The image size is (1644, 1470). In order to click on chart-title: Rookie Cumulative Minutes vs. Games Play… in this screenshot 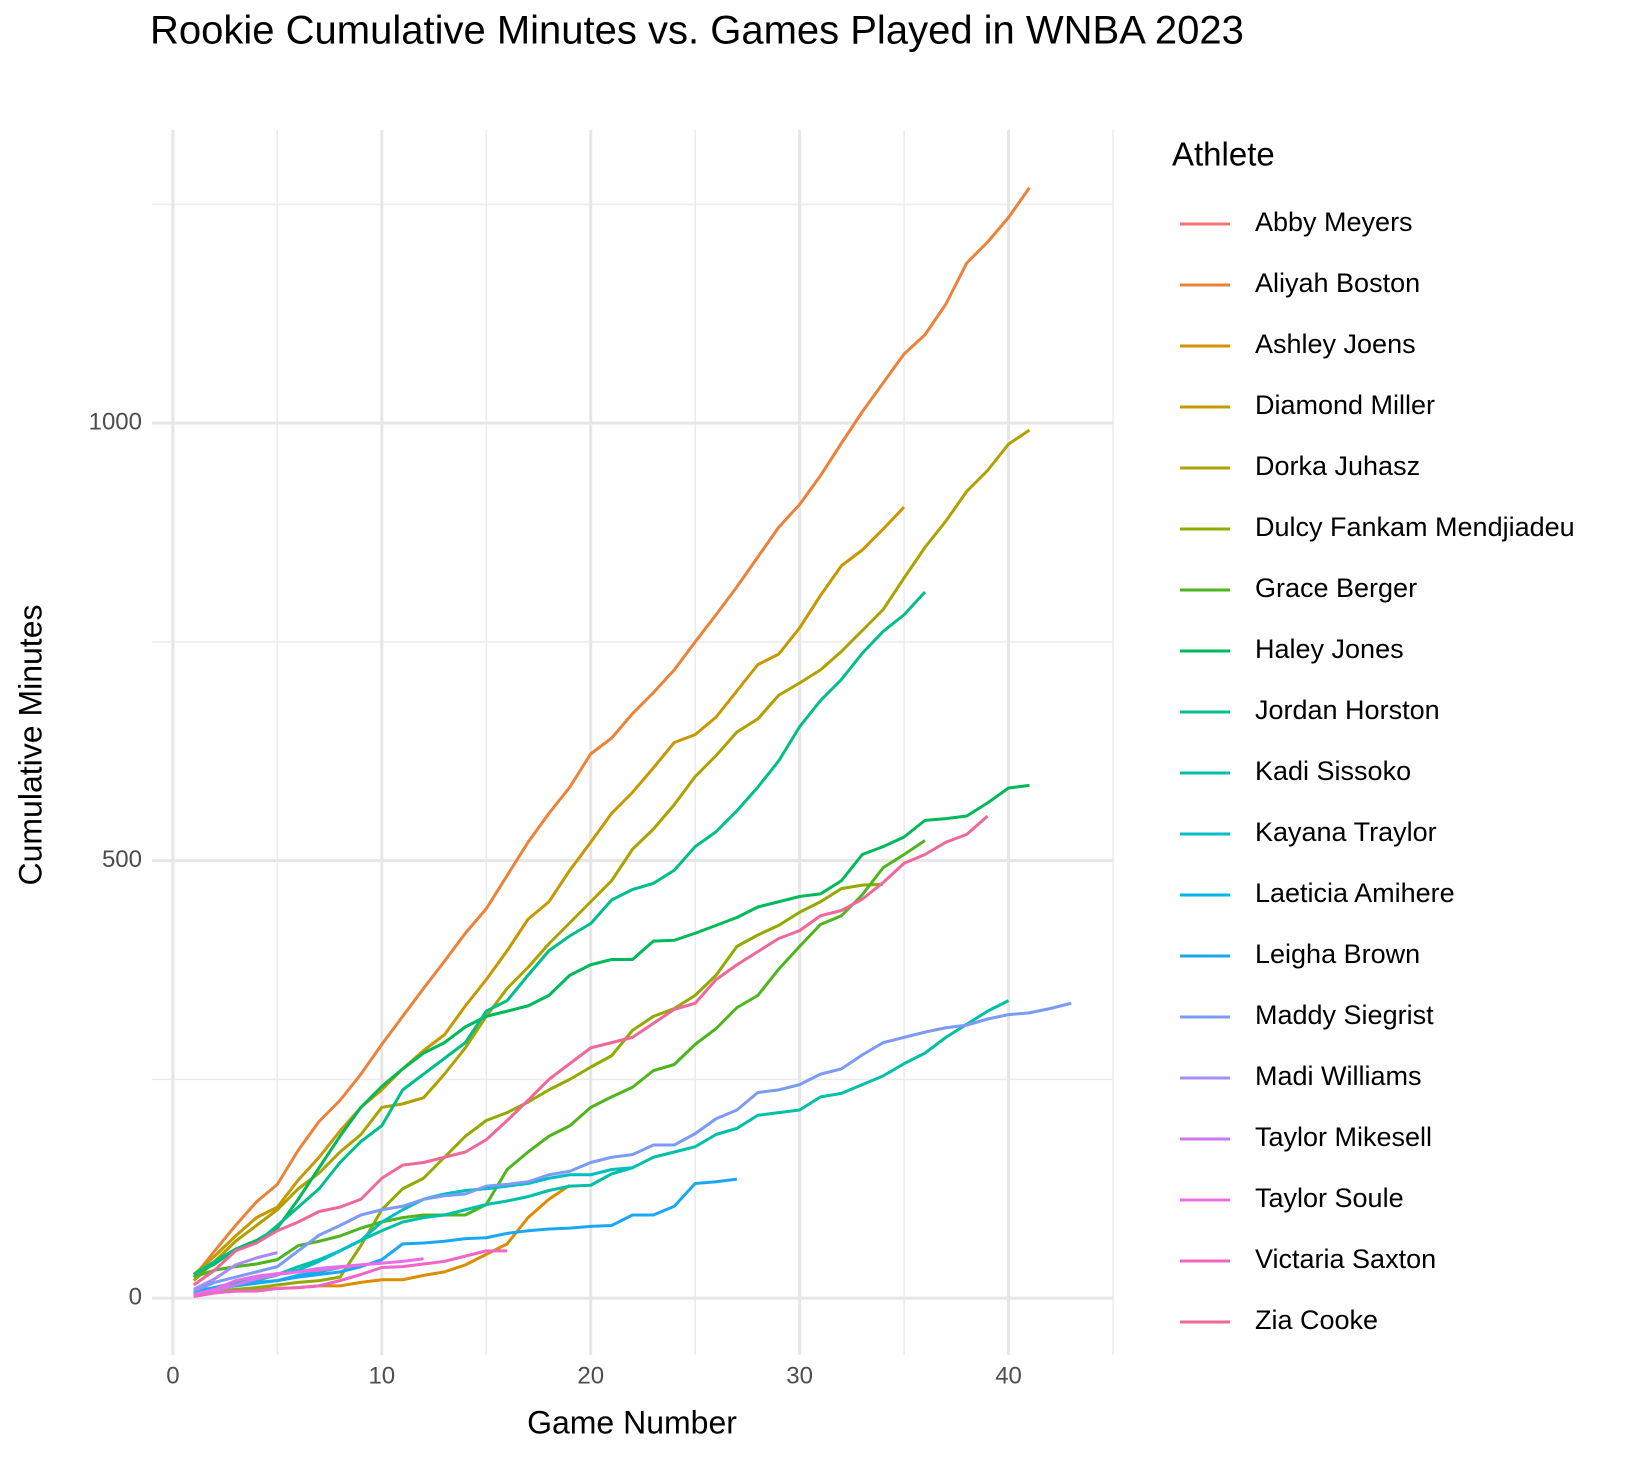, I will do `click(697, 31)`.